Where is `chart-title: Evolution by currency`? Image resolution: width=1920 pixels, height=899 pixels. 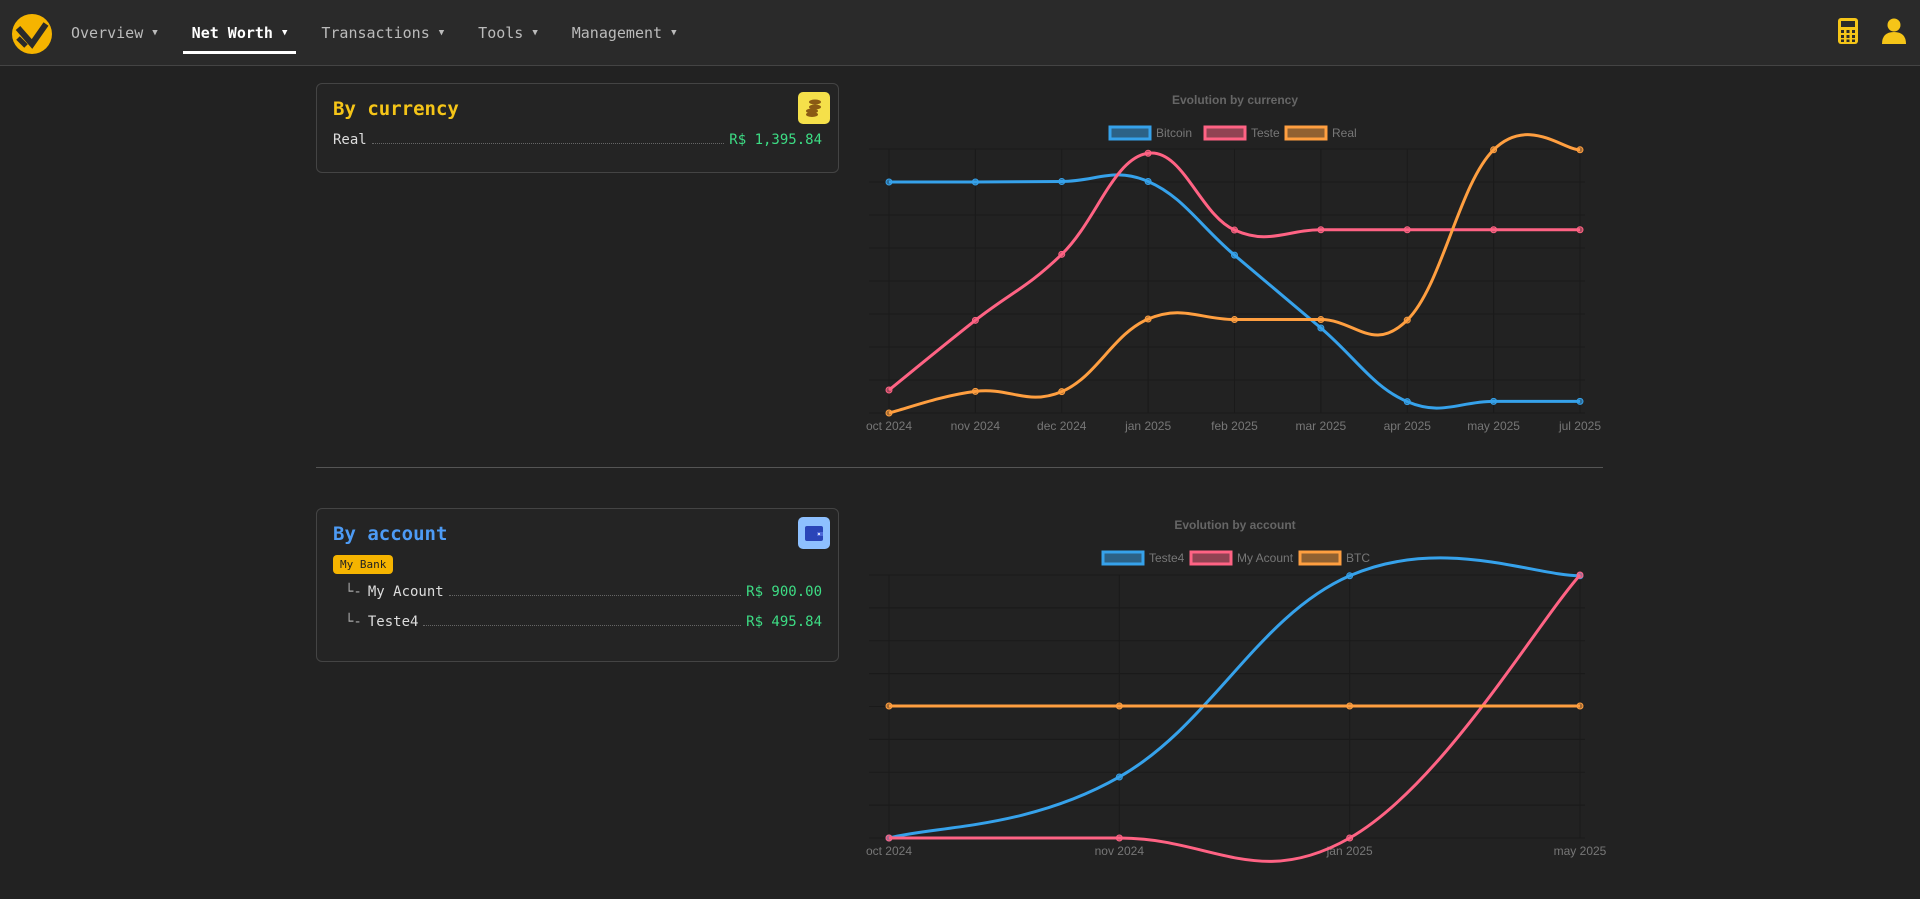 chart-title: Evolution by currency is located at coordinates (1235, 100).